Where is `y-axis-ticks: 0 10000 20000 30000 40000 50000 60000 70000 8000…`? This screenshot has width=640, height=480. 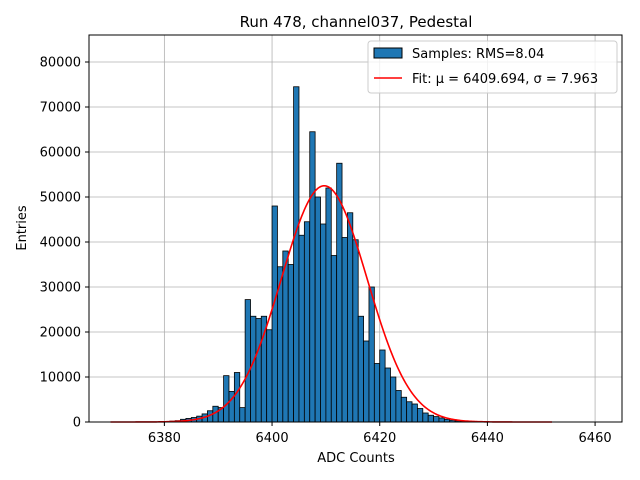
y-axis-ticks: 0 10000 20000 30000 40000 50000 60000 70000 8000… is located at coordinates (64, 243).